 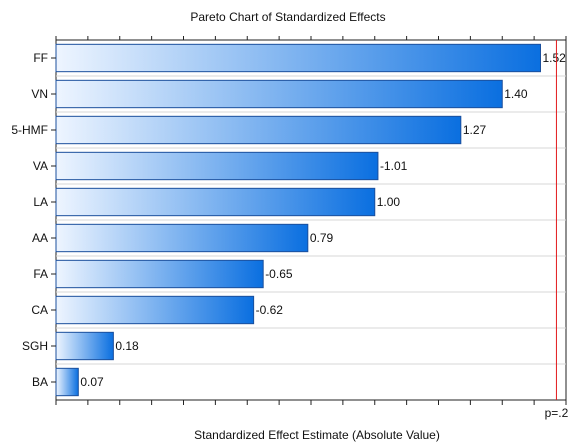 What do you see at coordinates (215, 202) in the screenshot?
I see `bar-la` at bounding box center [215, 202].